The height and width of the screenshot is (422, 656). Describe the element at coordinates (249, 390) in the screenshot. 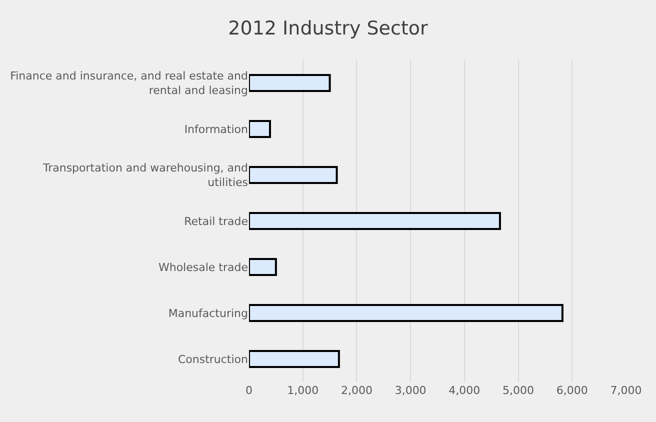

I see `x-tick-label: 0` at that location.